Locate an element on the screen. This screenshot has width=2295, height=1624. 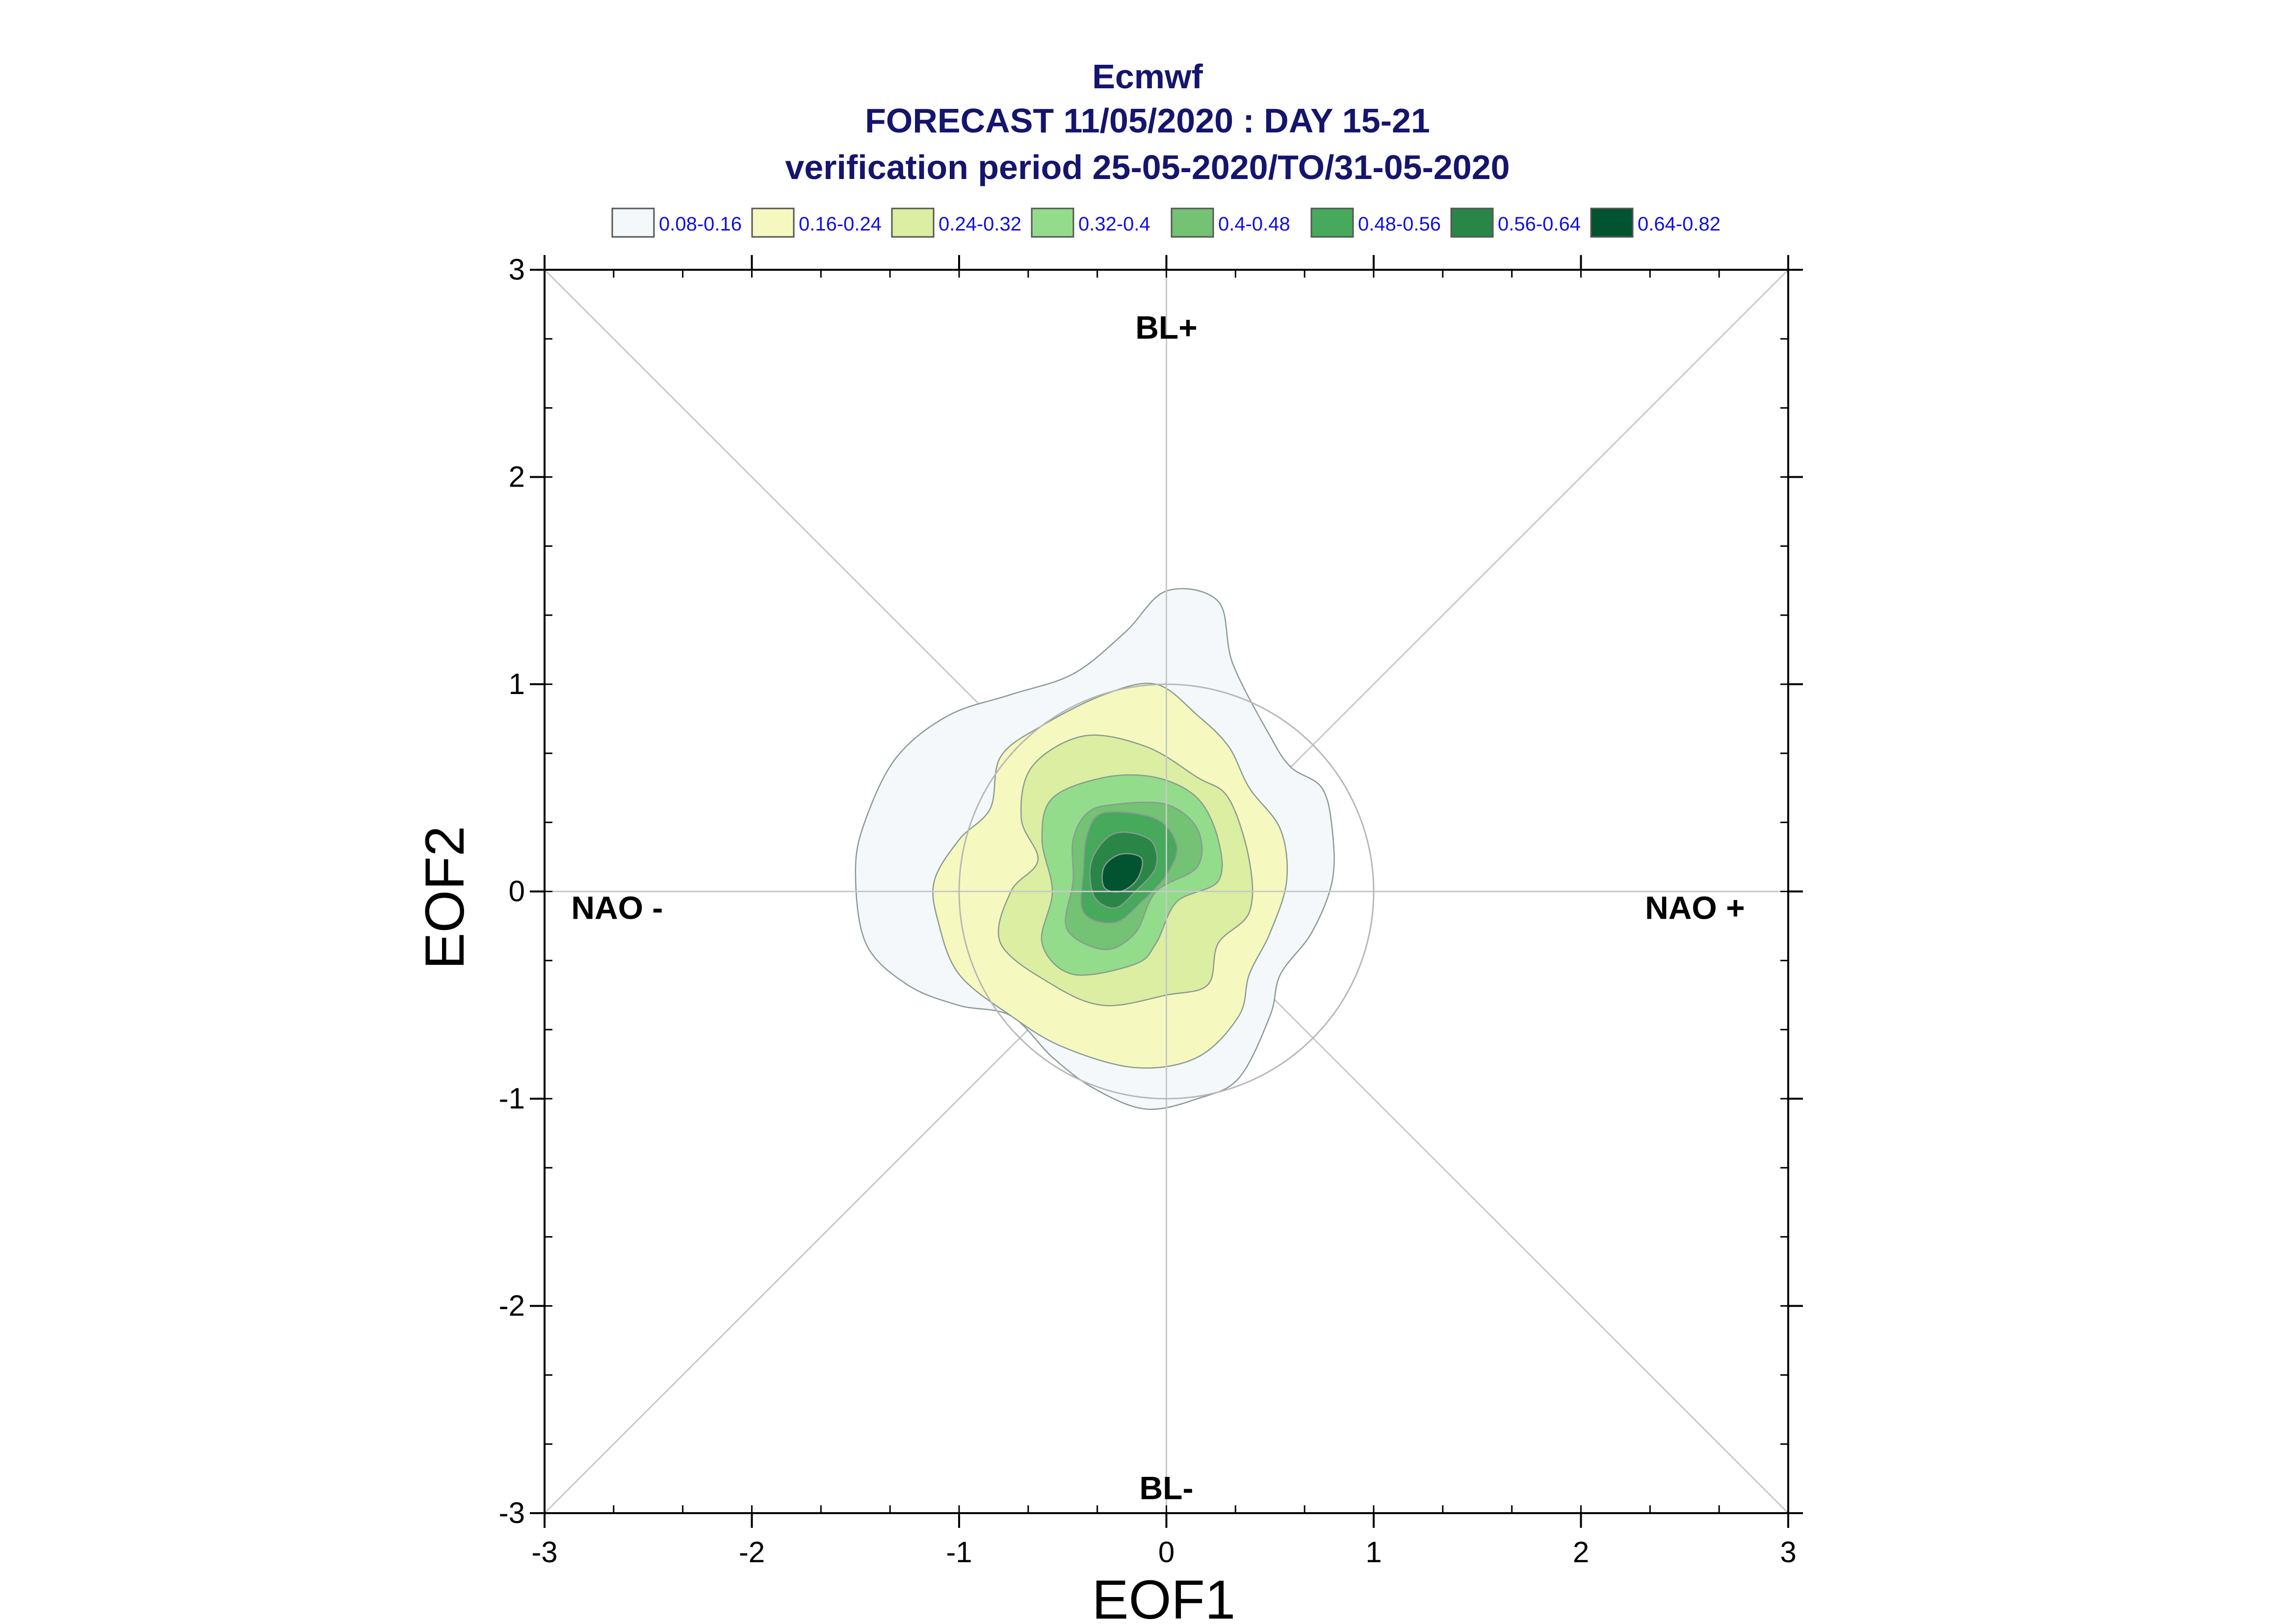
x-tick-label: 1 is located at coordinates (1373, 1552).